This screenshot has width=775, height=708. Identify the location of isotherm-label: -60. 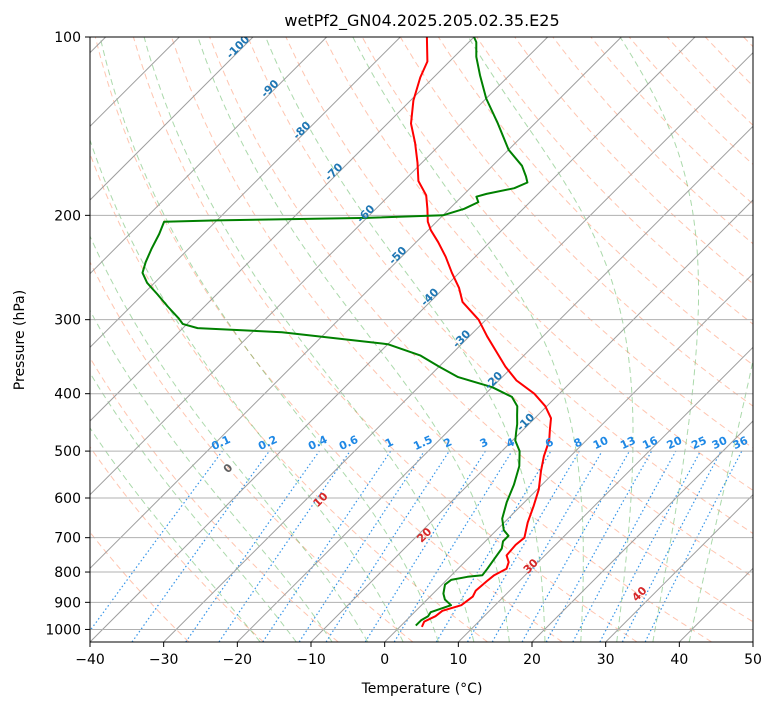
(365, 213).